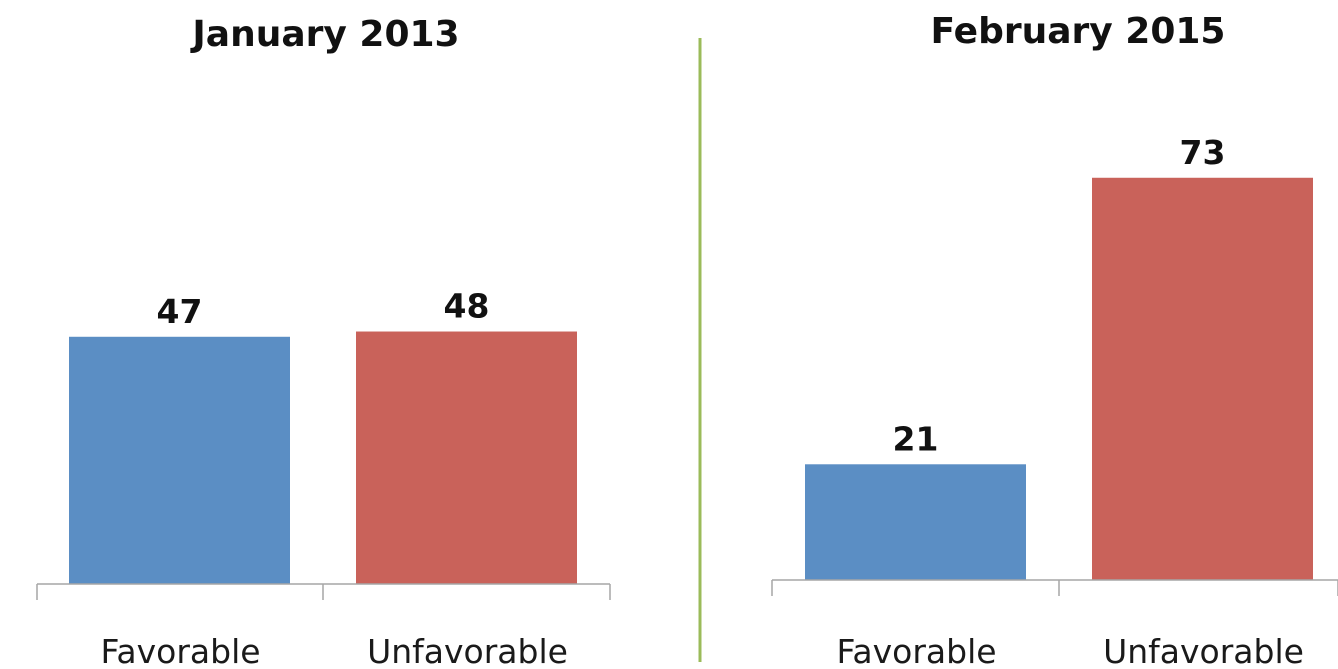 The width and height of the screenshot is (1338, 669). Describe the element at coordinates (467, 306) in the screenshot. I see `data-label-unfavorable: 48` at that location.